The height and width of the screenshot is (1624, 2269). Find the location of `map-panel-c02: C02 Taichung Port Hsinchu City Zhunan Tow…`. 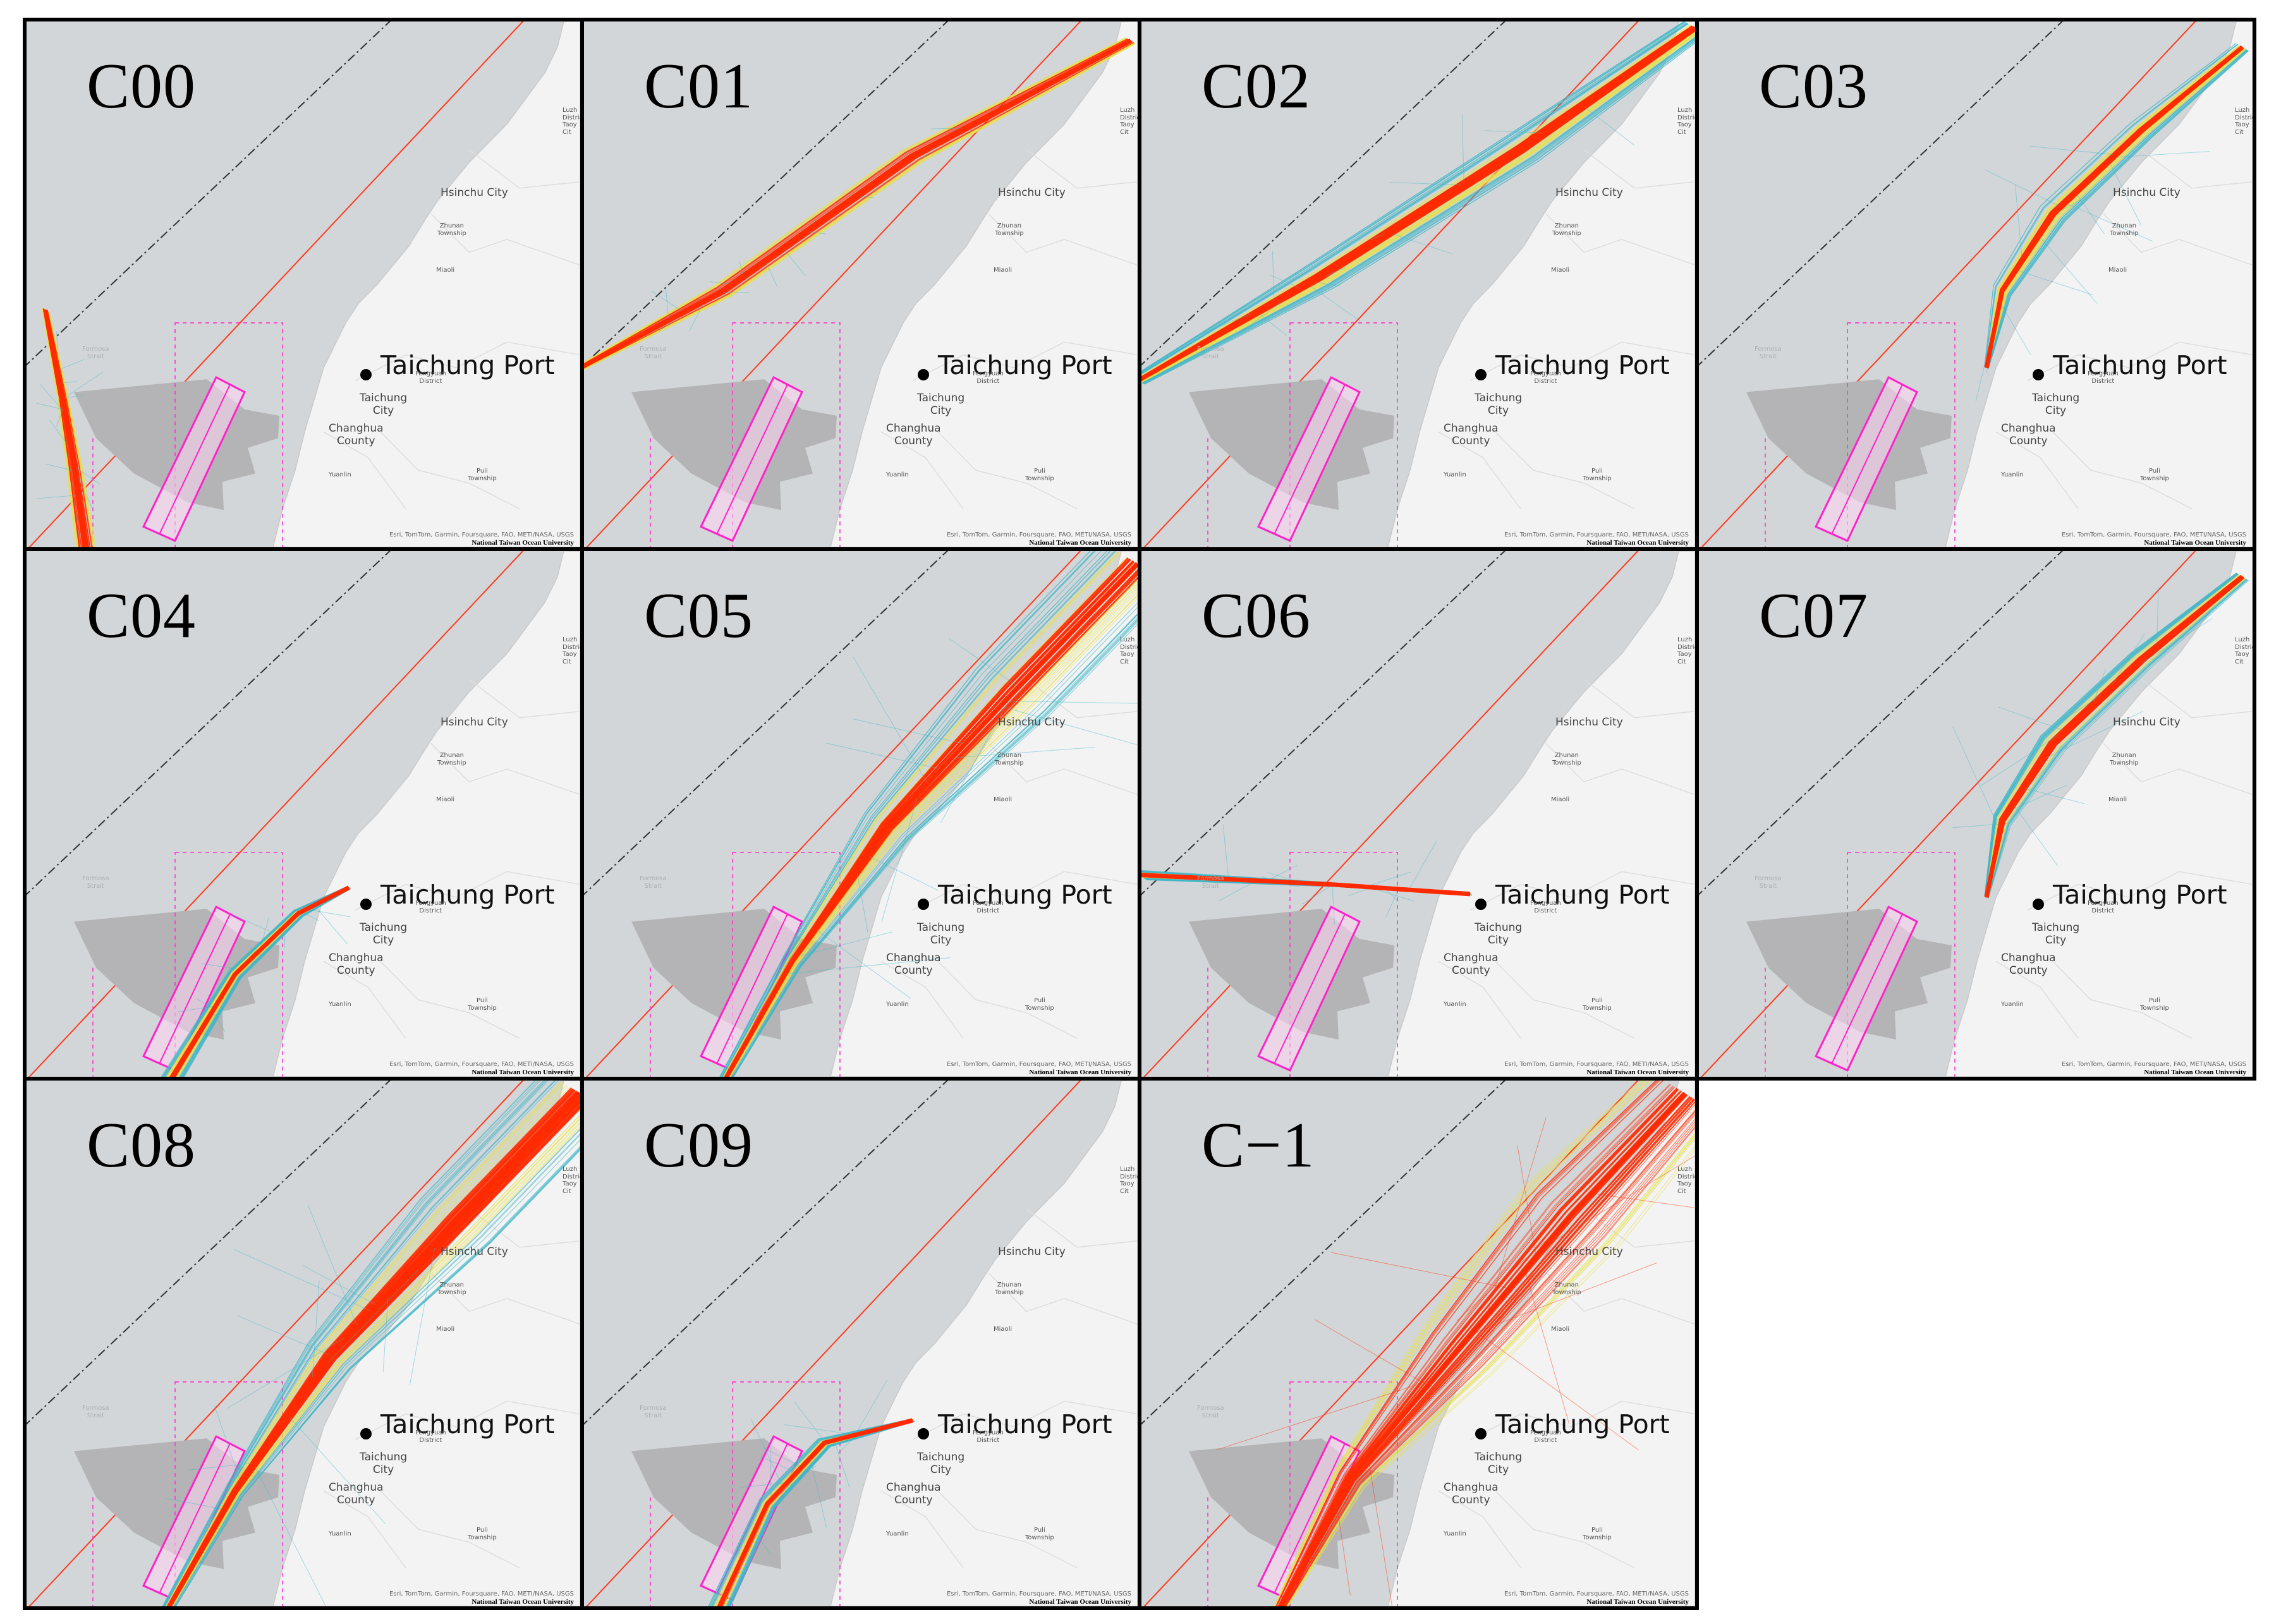

map-panel-c02: C02 Taichung Port Hsinchu City Zhunan Tow… is located at coordinates (1419, 284).